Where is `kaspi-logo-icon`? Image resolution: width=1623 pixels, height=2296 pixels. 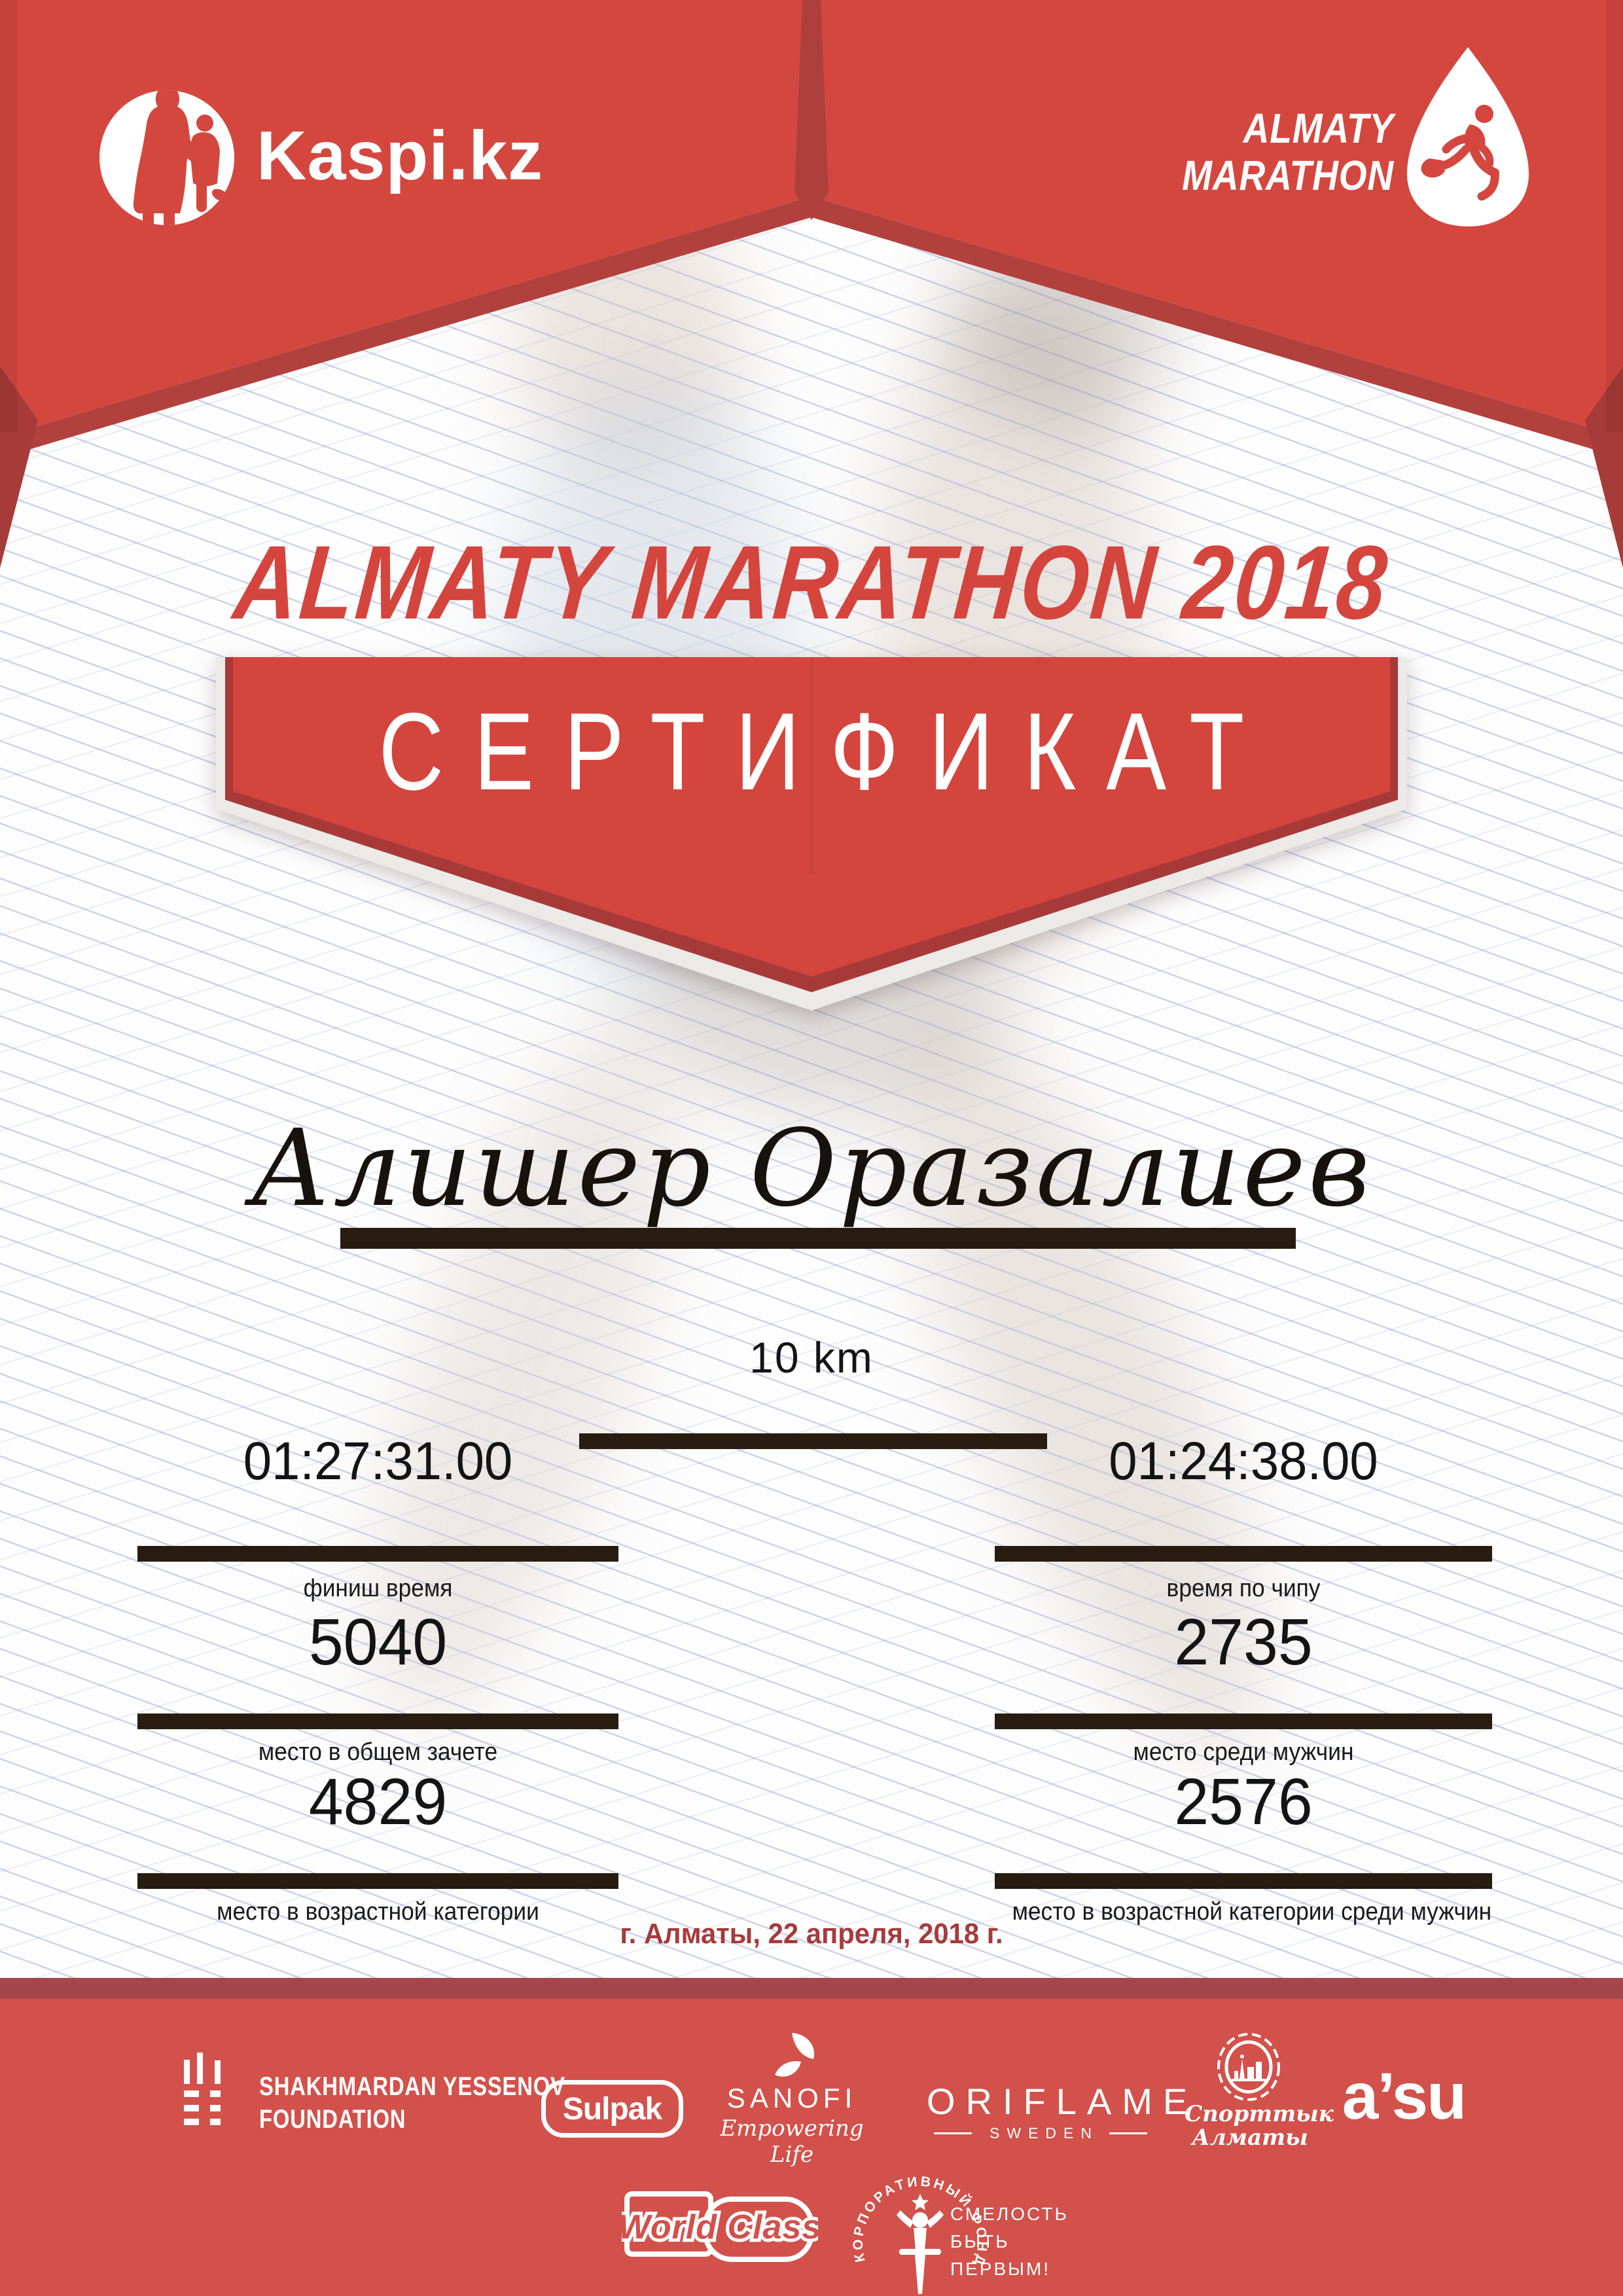
kaspi-logo-icon is located at coordinates (166, 157).